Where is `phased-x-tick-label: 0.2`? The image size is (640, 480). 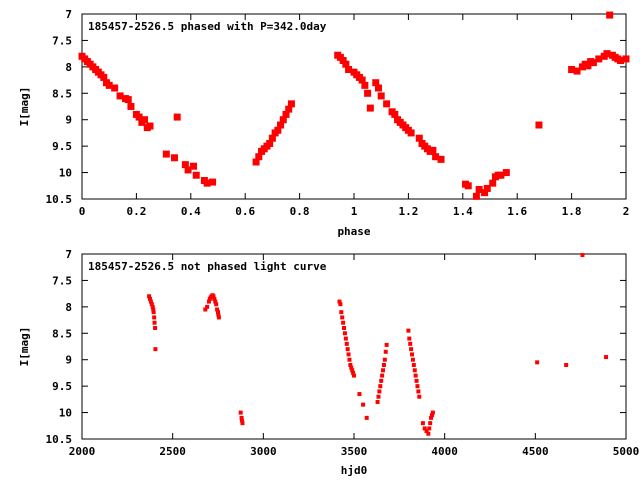
phased-x-tick-label: 0.2 is located at coordinates (136, 211).